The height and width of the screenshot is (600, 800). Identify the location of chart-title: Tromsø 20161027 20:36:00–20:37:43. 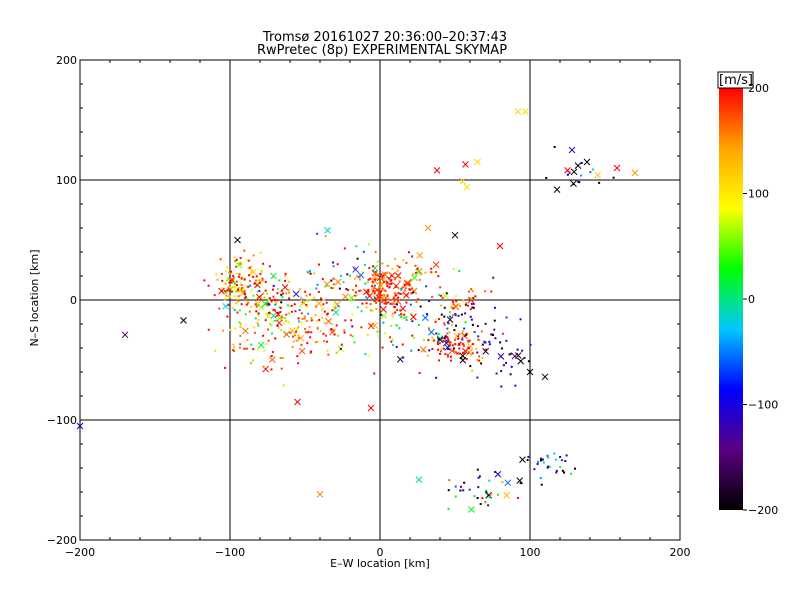
(384, 37).